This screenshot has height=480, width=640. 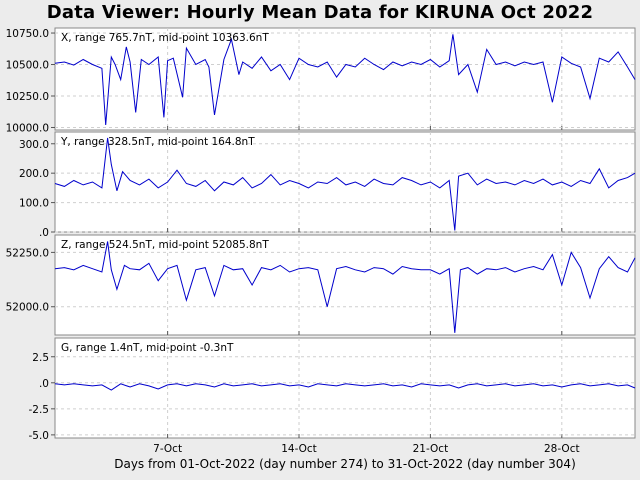 I want to click on y-tick-label-z: 52250.0, so click(x=27, y=253).